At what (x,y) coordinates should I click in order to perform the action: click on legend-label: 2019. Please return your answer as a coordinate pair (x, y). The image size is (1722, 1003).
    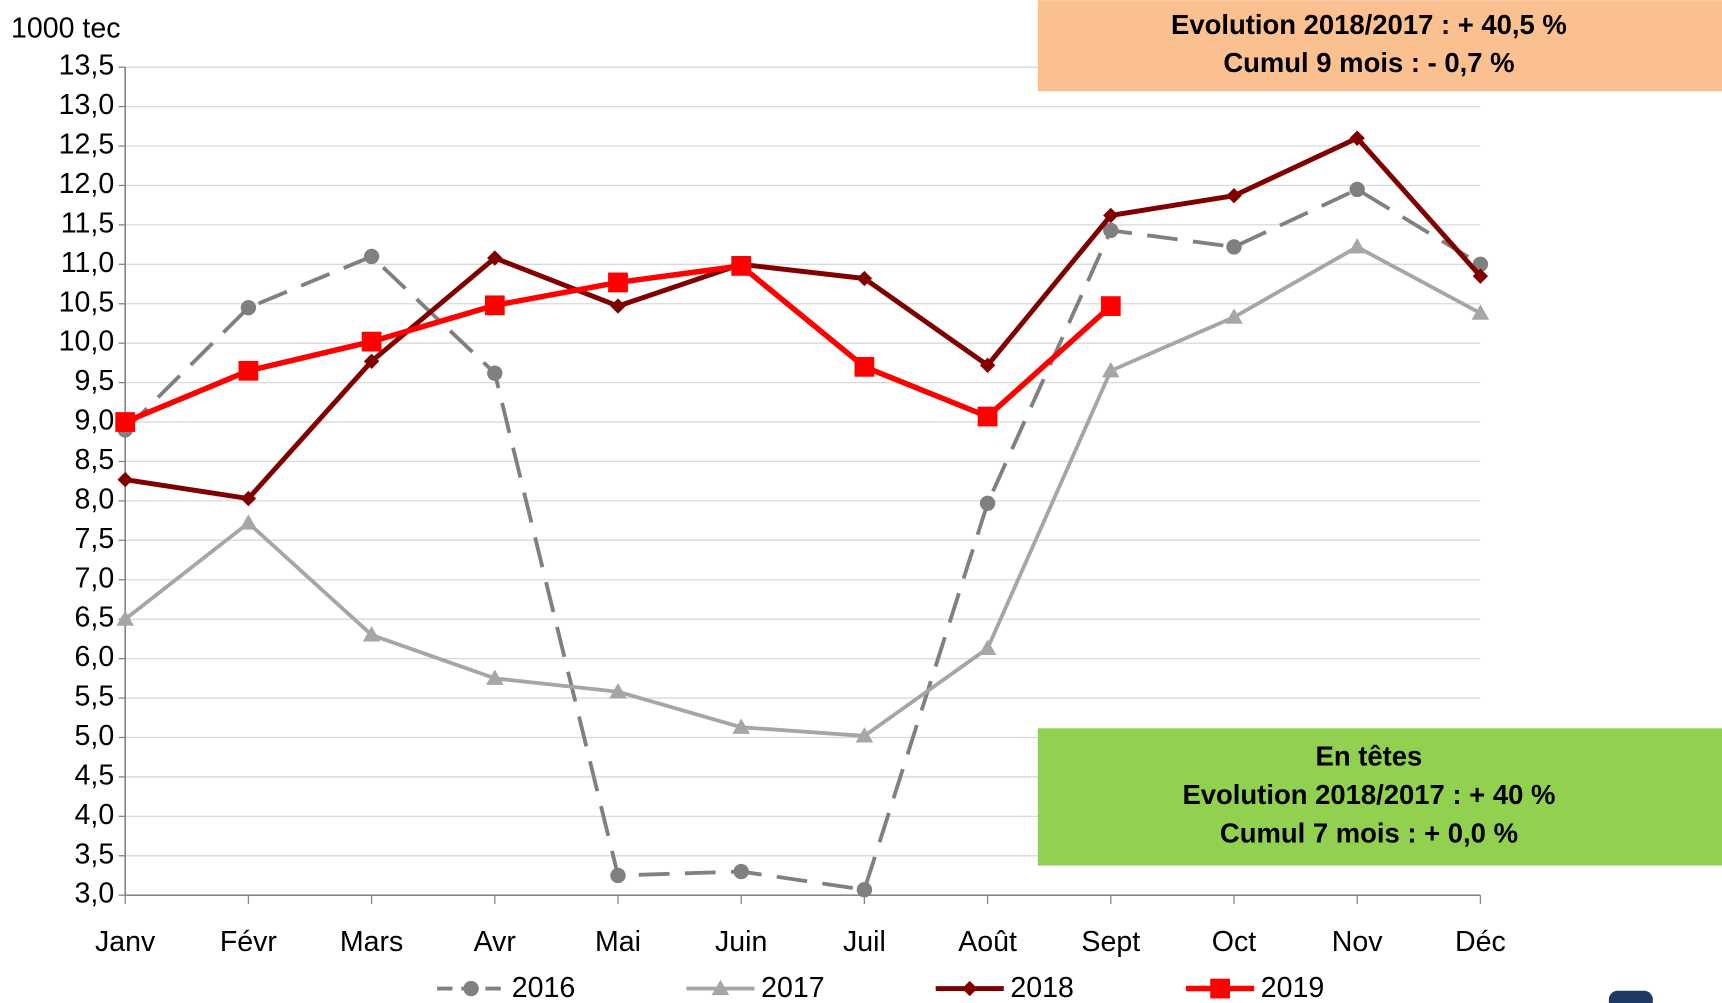
    Looking at the image, I should click on (1293, 987).